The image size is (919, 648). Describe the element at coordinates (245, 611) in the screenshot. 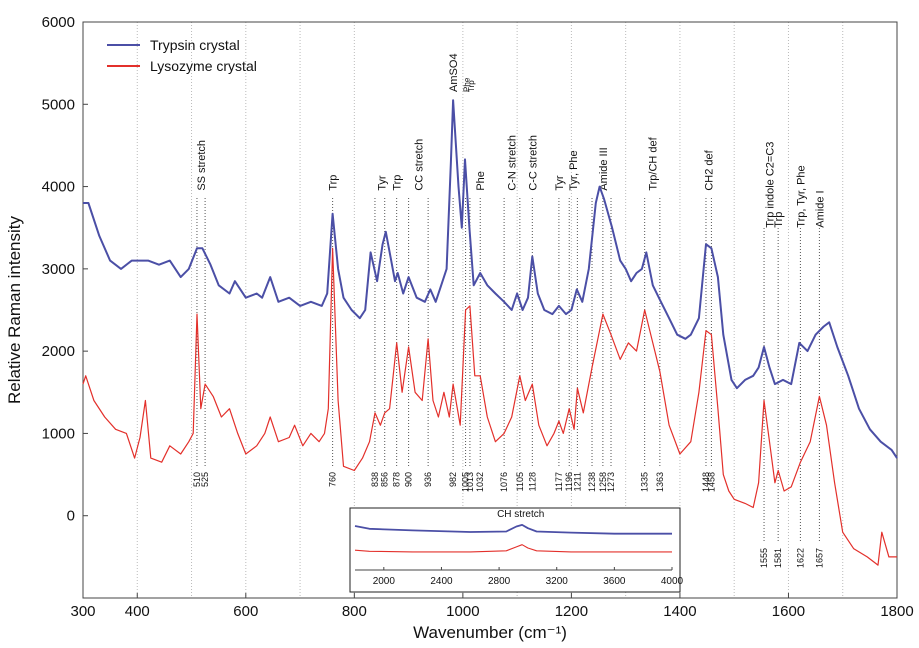

I see `x-tick-label: 600` at that location.